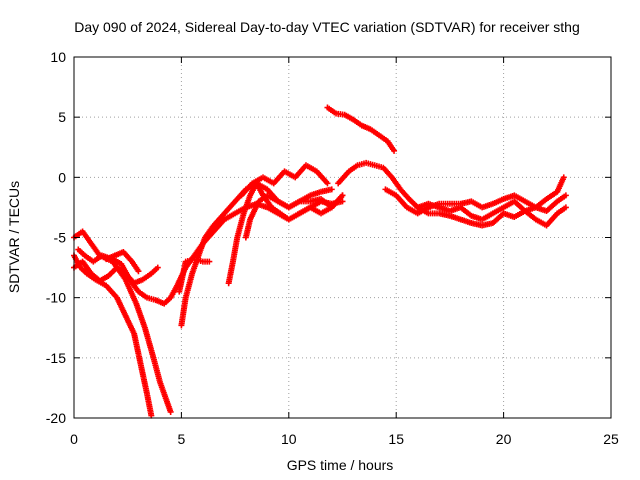  Describe the element at coordinates (611, 439) in the screenshot. I see `x-tick-label: 25` at that location.